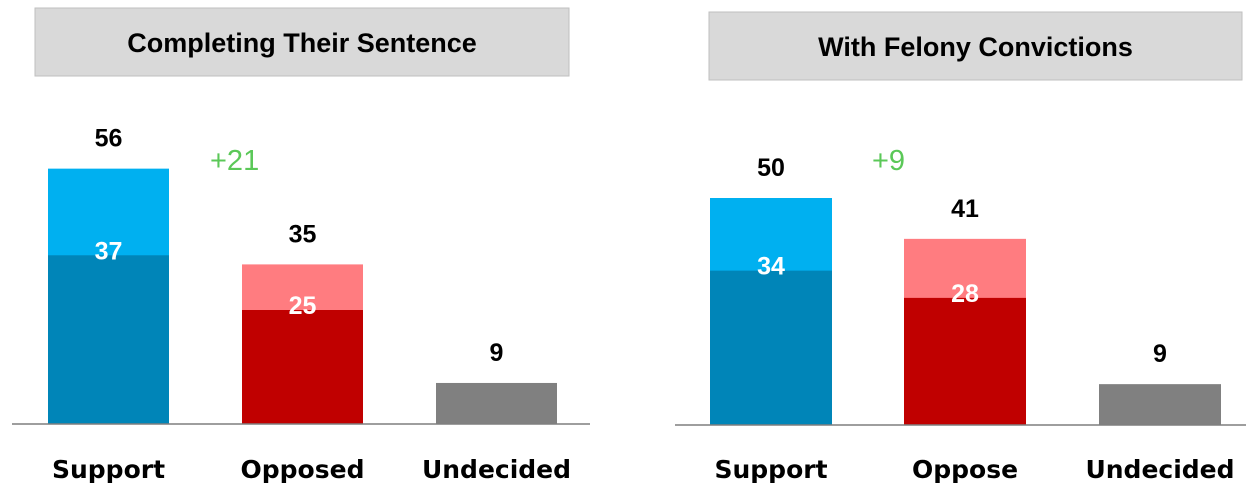 The width and height of the screenshot is (1246, 483). Describe the element at coordinates (965, 209) in the screenshot. I see `chart-2-label-total-oppose: 41` at that location.